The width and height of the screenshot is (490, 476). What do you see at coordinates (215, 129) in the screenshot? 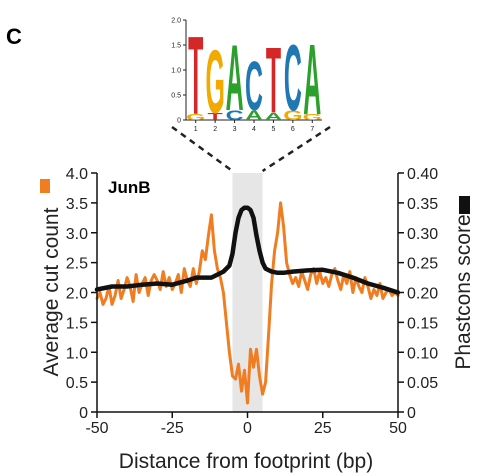
I see `logo-x-tick-label: 2` at bounding box center [215, 129].